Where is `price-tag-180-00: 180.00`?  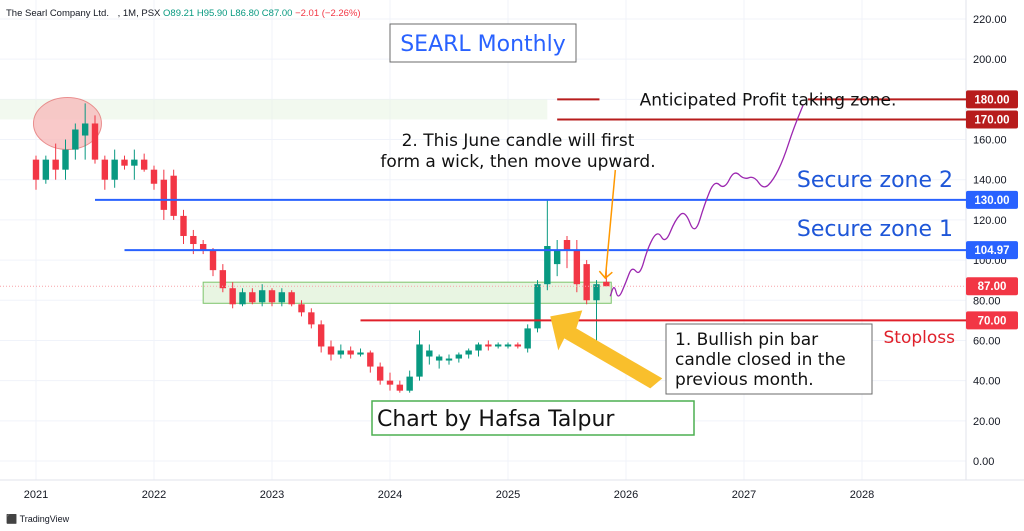
price-tag-180-00: 180.00 is located at coordinates (992, 99).